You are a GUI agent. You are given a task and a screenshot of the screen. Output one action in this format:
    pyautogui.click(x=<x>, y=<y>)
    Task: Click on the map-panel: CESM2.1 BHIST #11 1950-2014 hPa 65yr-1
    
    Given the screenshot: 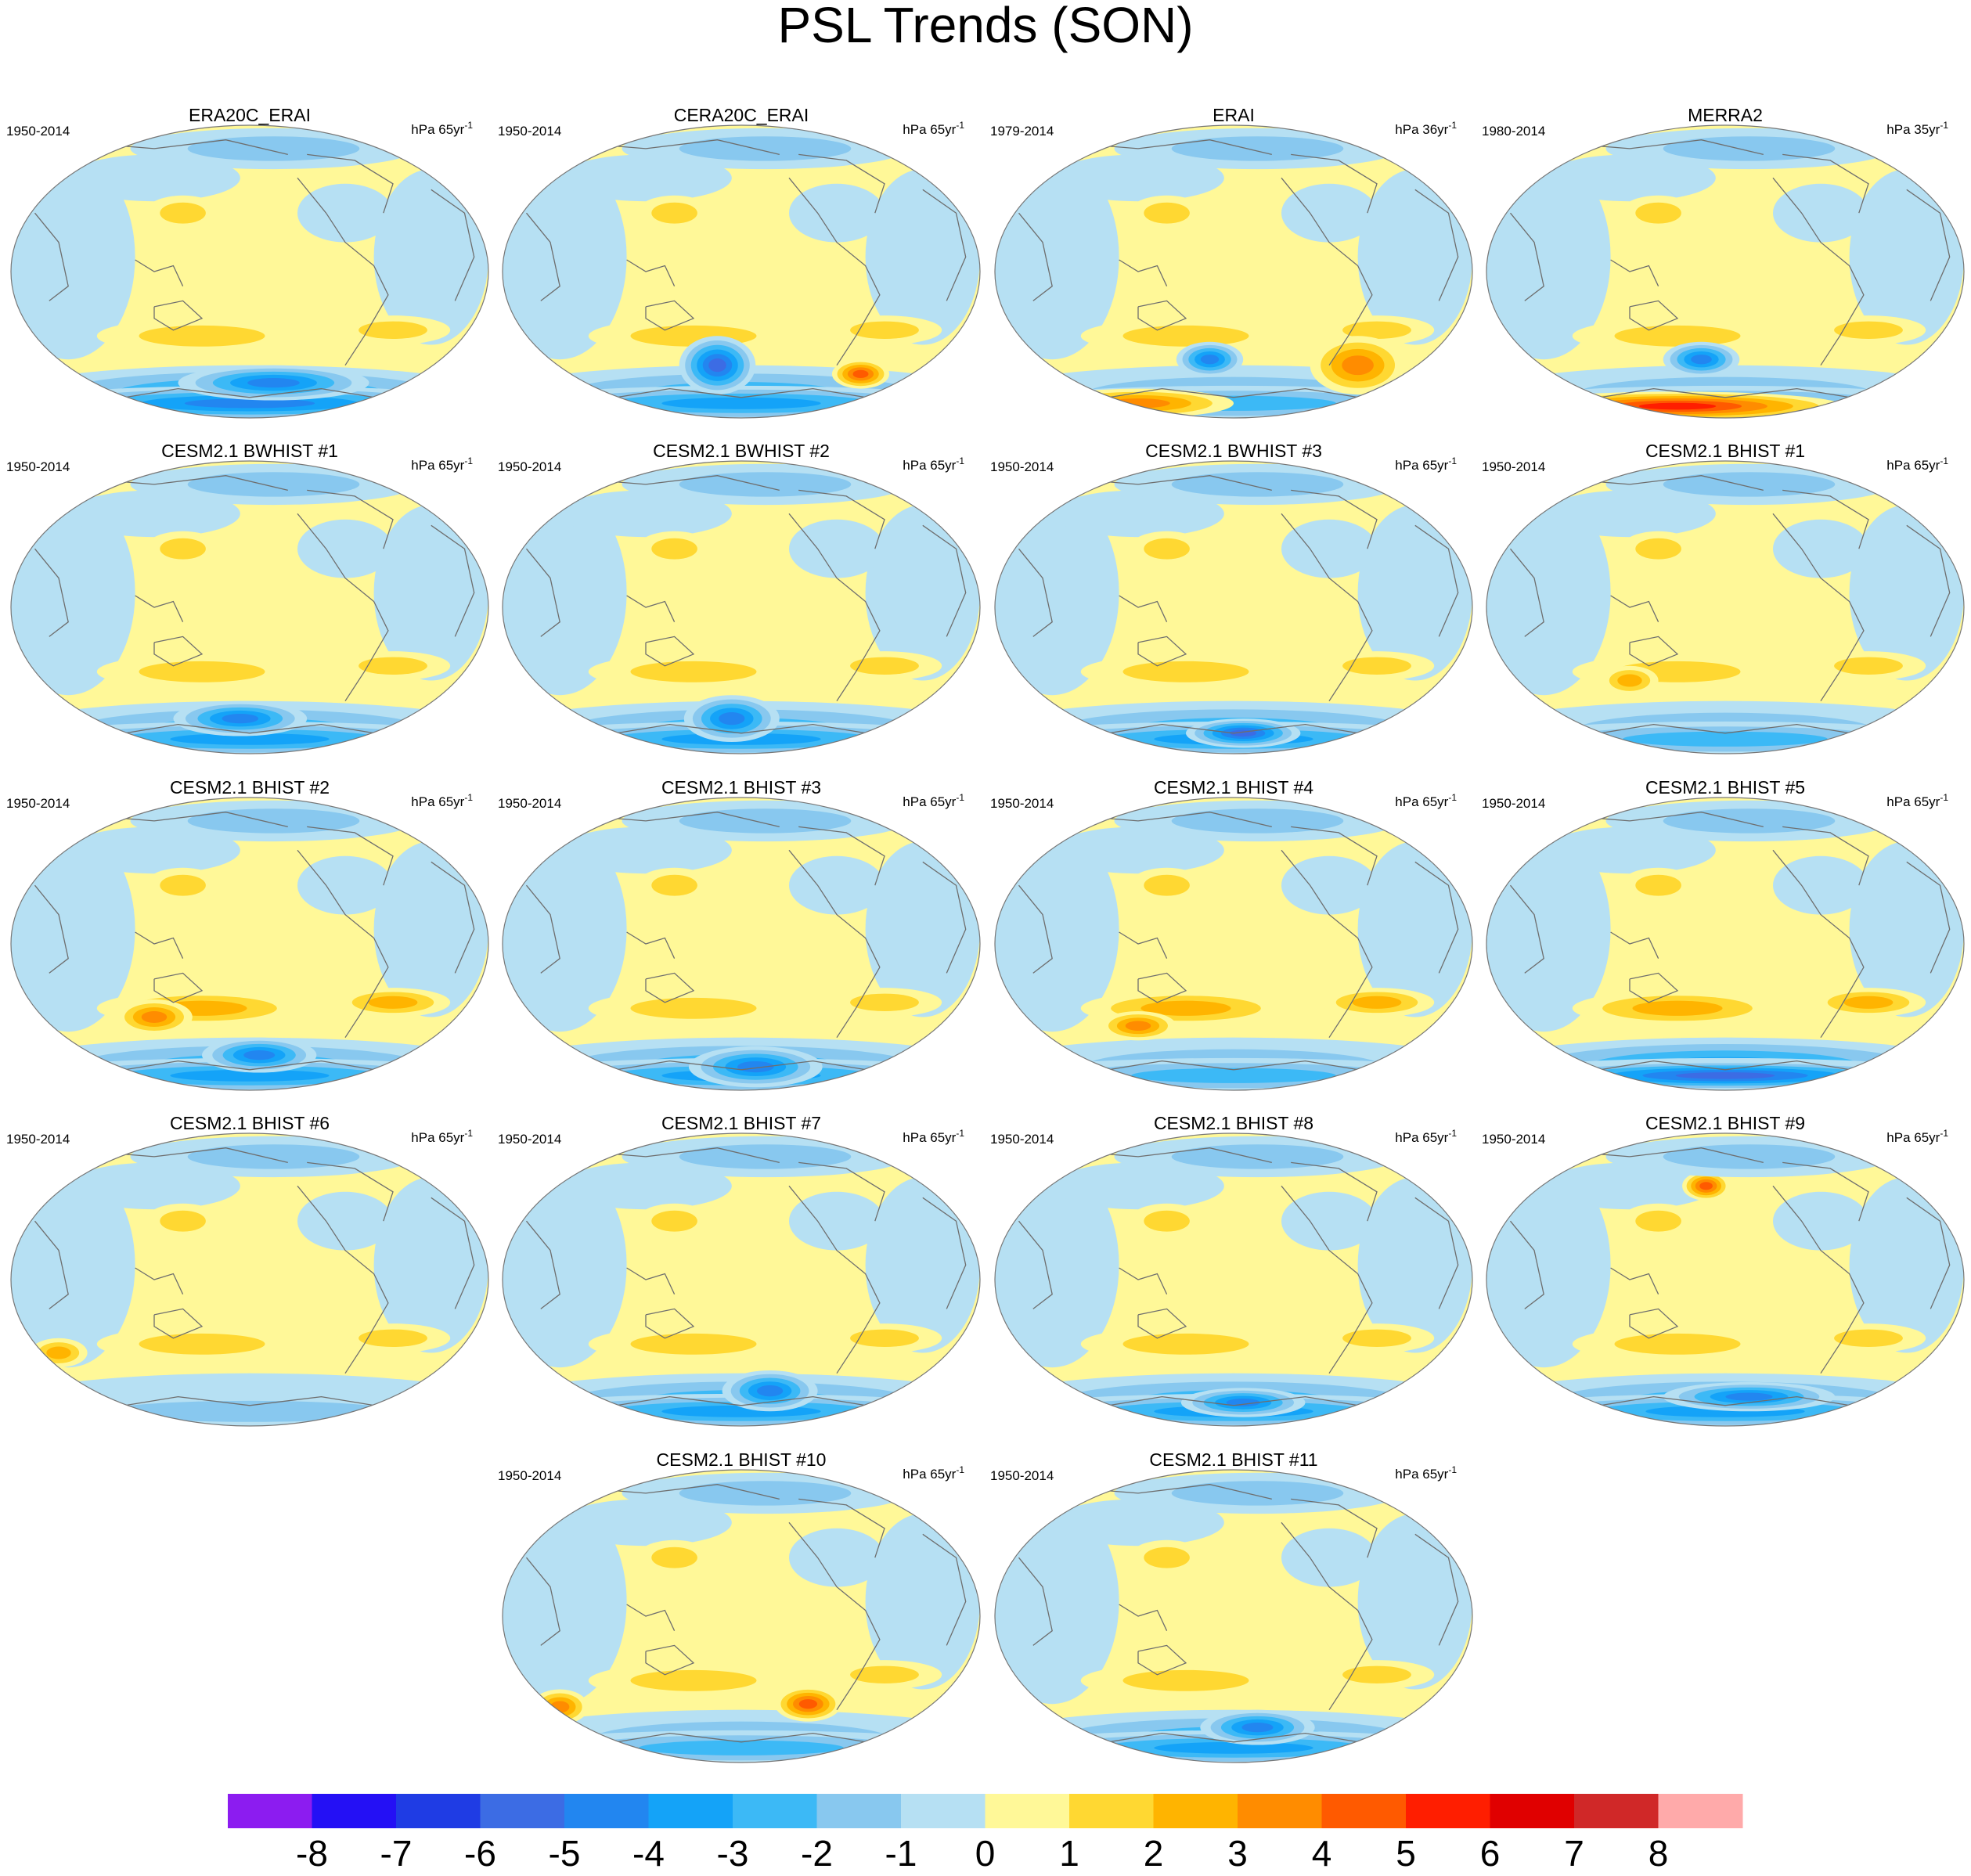 What is the action you would take?
    pyautogui.click(x=1232, y=1606)
    